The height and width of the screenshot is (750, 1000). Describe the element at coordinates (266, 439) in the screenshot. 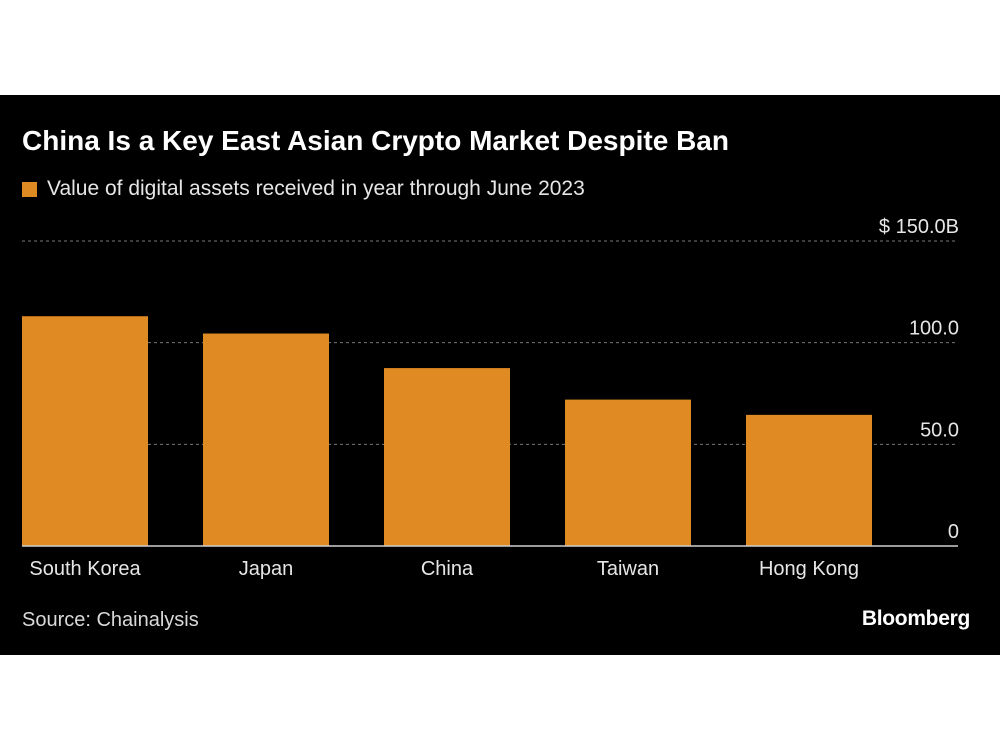

I see `bar-japan` at that location.